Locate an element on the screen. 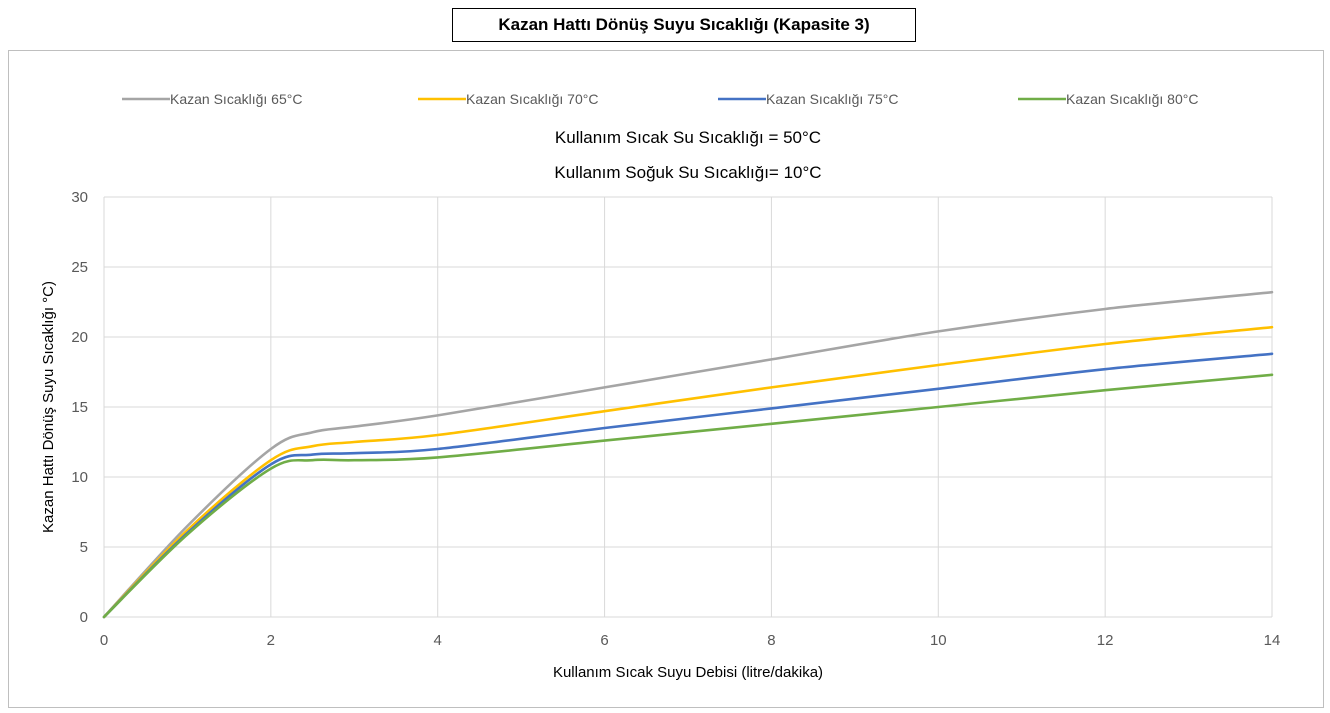  subtitle-line-1: Kullanım Sıcak Su Sıcaklığı = 50°C is located at coordinates (688, 137).